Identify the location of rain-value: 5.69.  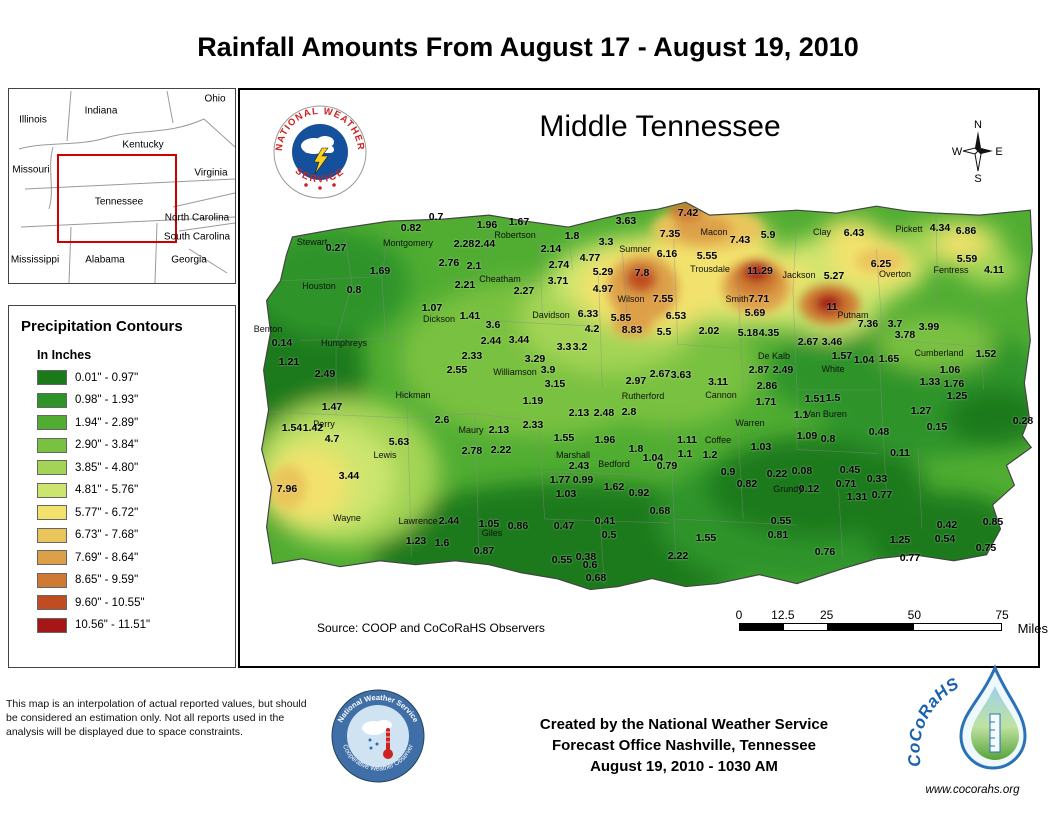
(755, 313).